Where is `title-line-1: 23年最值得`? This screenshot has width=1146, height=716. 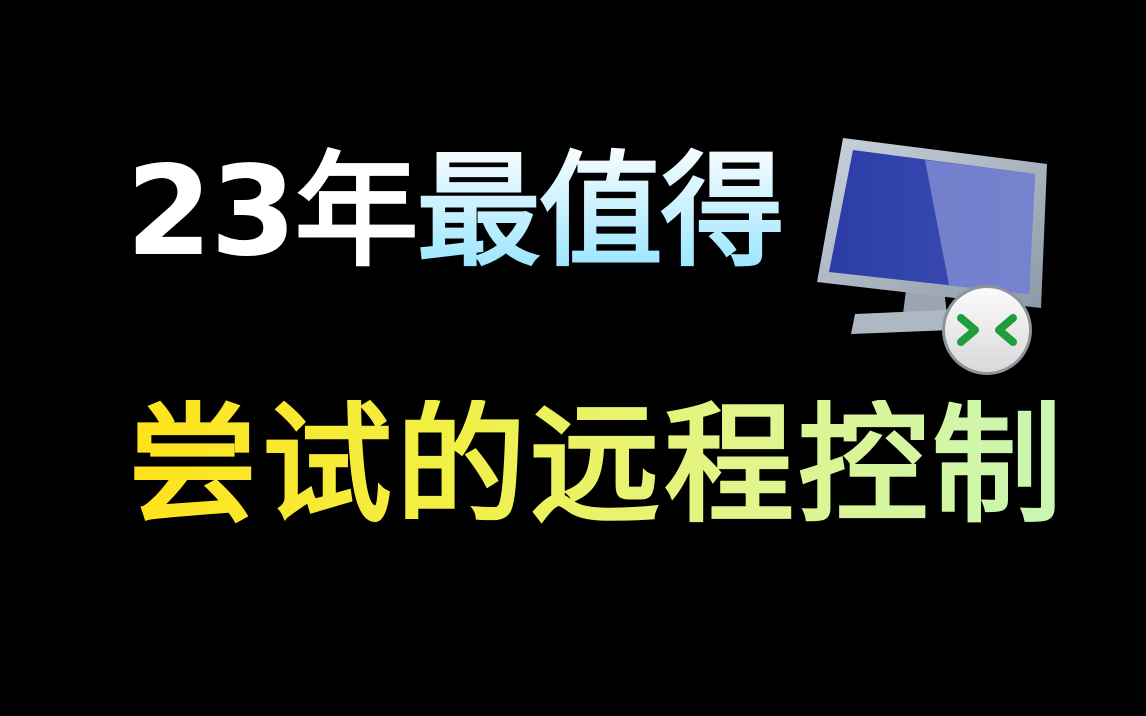
title-line-1: 23年最值得 is located at coordinates (455, 212).